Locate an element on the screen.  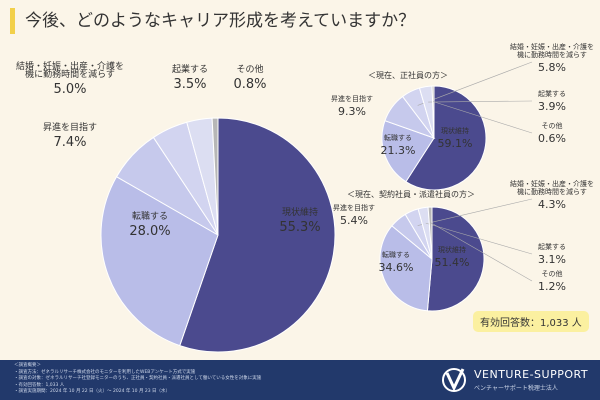
slice-value: 1.2% is located at coordinates (552, 286).